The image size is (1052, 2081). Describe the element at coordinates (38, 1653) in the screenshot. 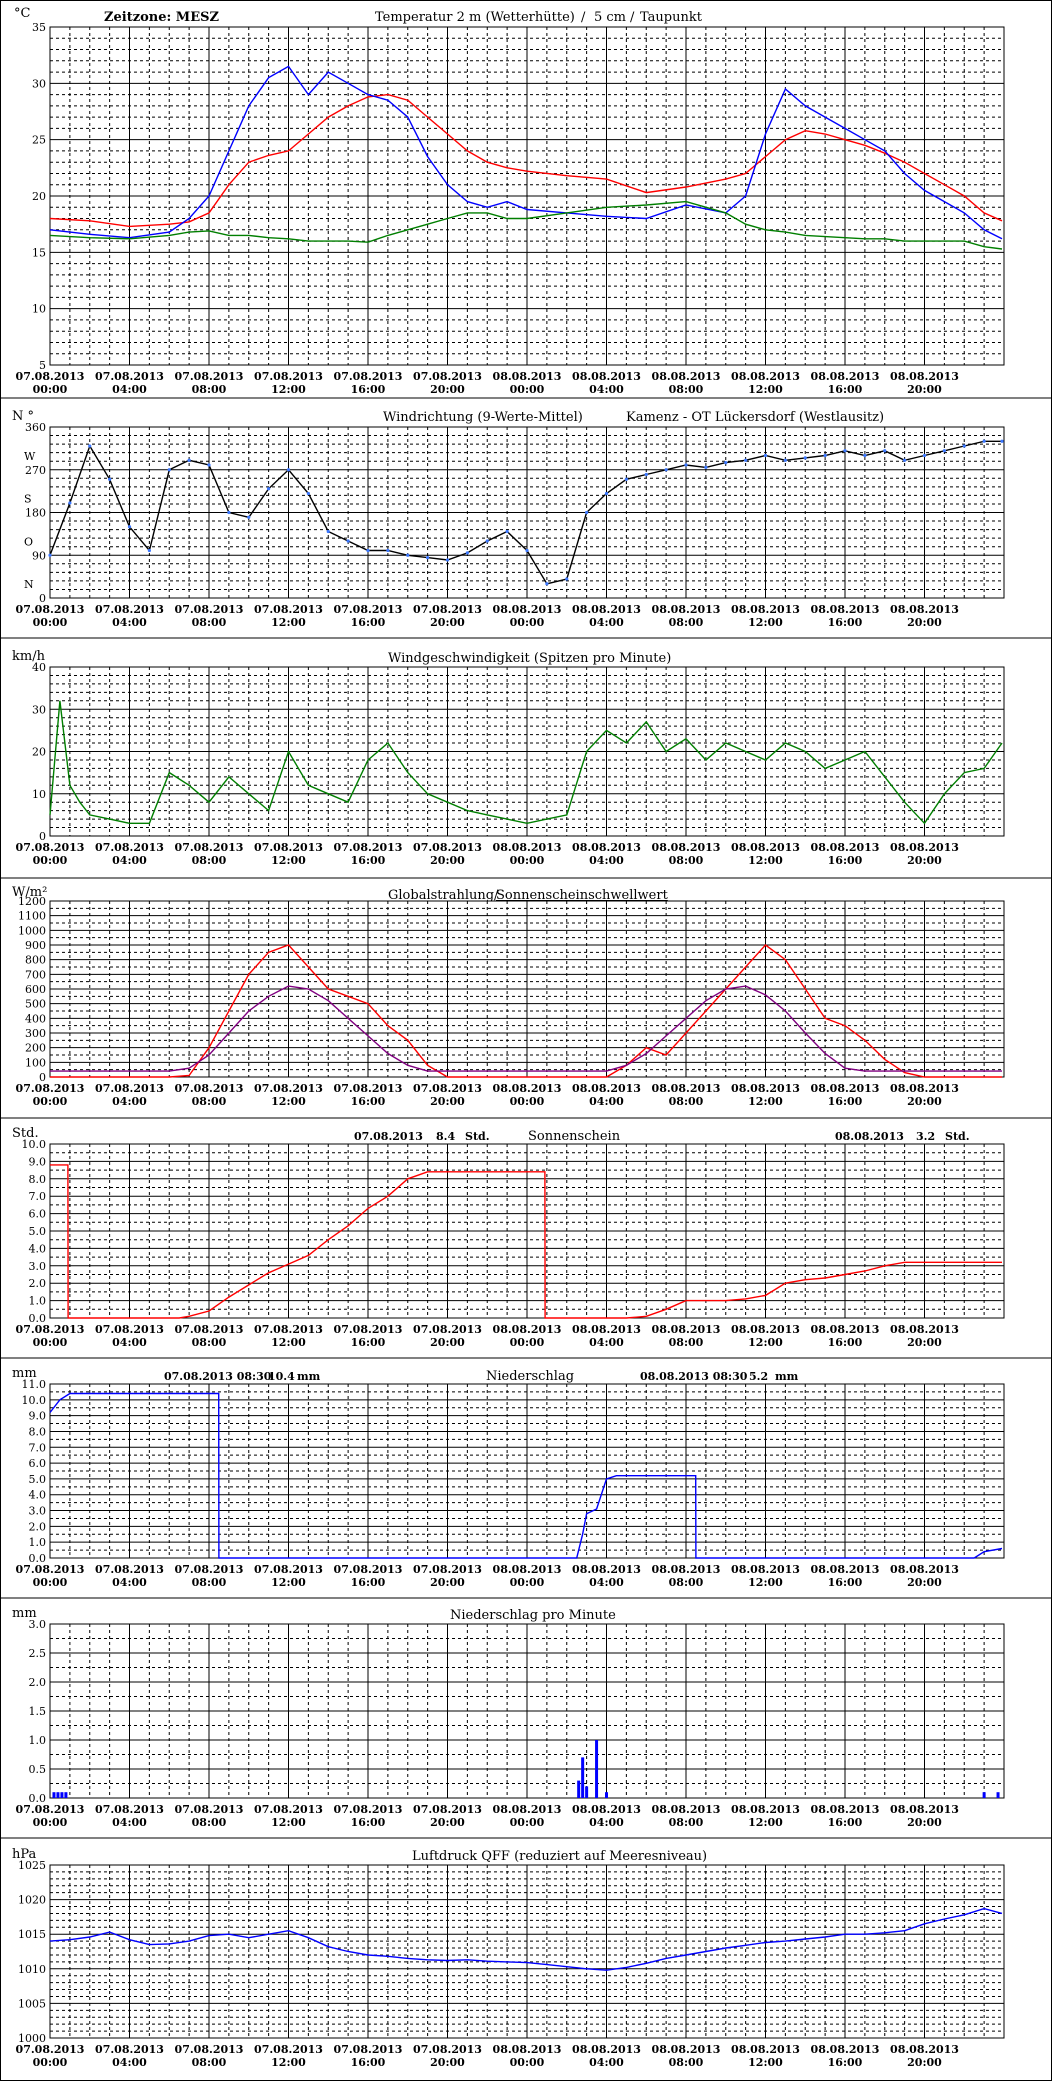

I see `y-tick-label: 2.5` at that location.